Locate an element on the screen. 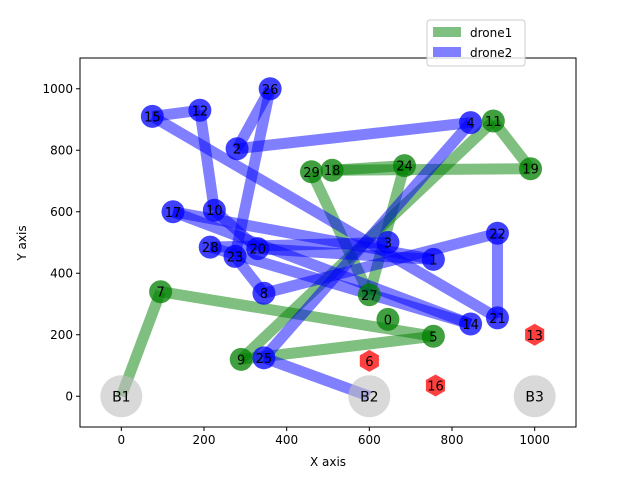 The image size is (640, 480). waypoint-label: 4 is located at coordinates (470, 124).